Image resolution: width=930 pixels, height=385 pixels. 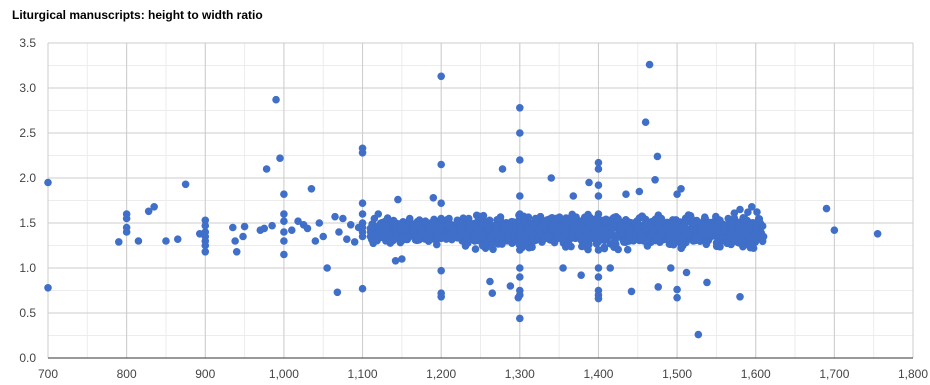 I want to click on x-tick-label: 700, so click(x=48, y=374).